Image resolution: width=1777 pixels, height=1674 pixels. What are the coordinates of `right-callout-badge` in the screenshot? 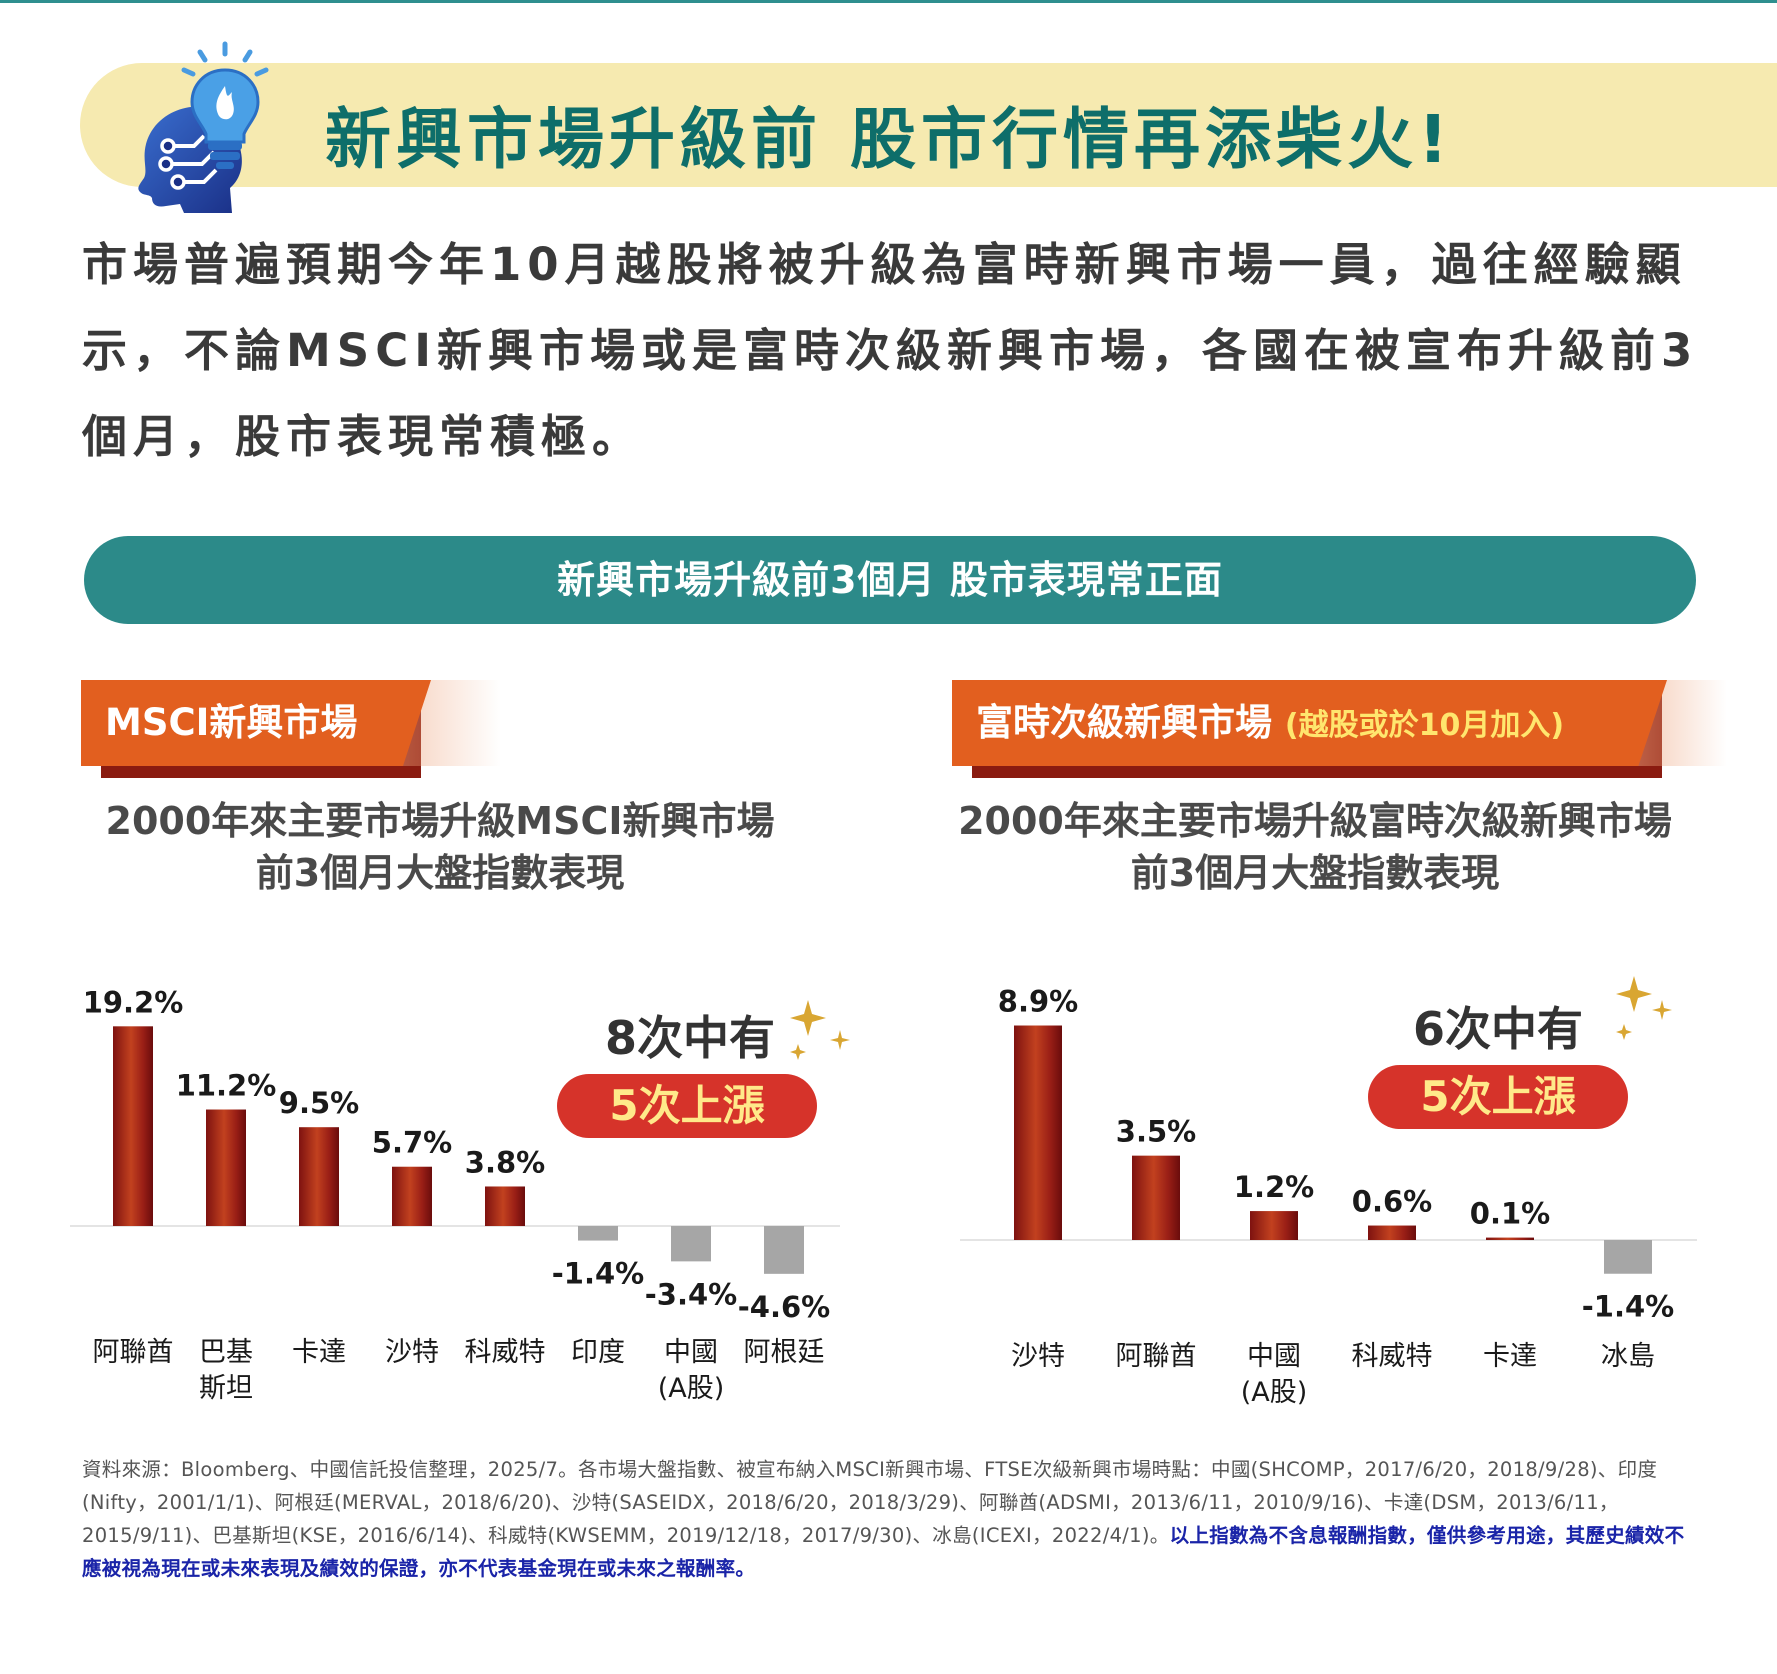 It's located at (1498, 1097).